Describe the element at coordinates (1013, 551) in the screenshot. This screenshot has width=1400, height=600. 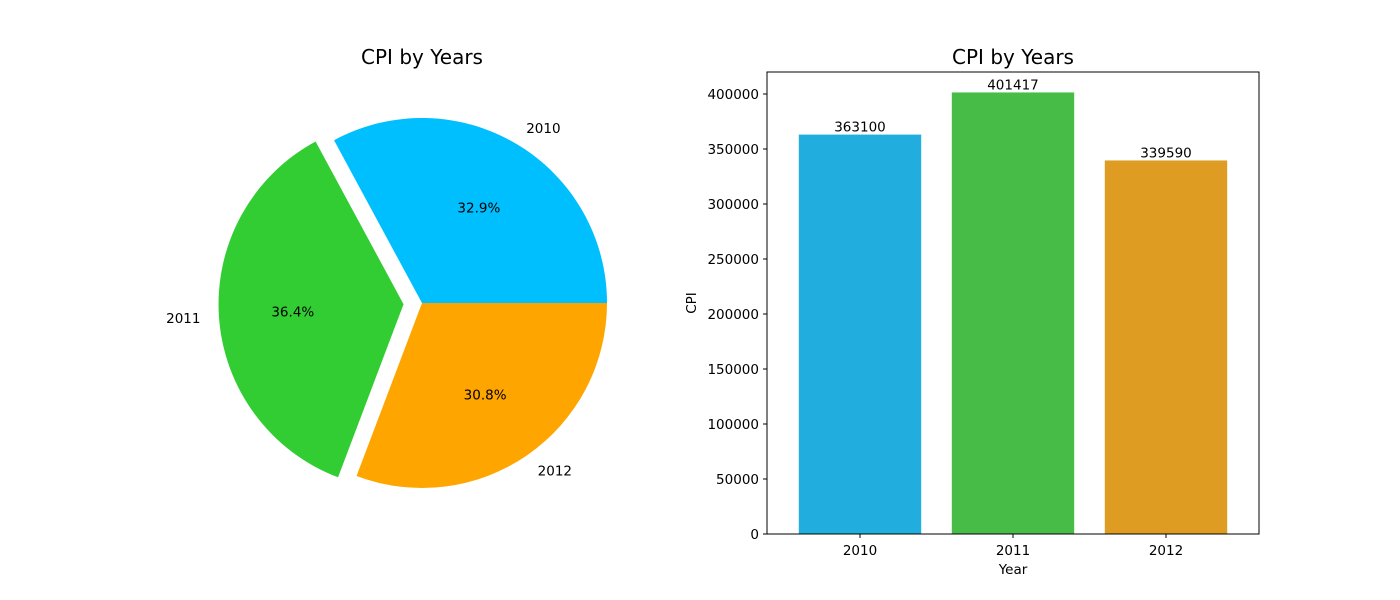
I see `x-tick-label-2011: 2011` at that location.